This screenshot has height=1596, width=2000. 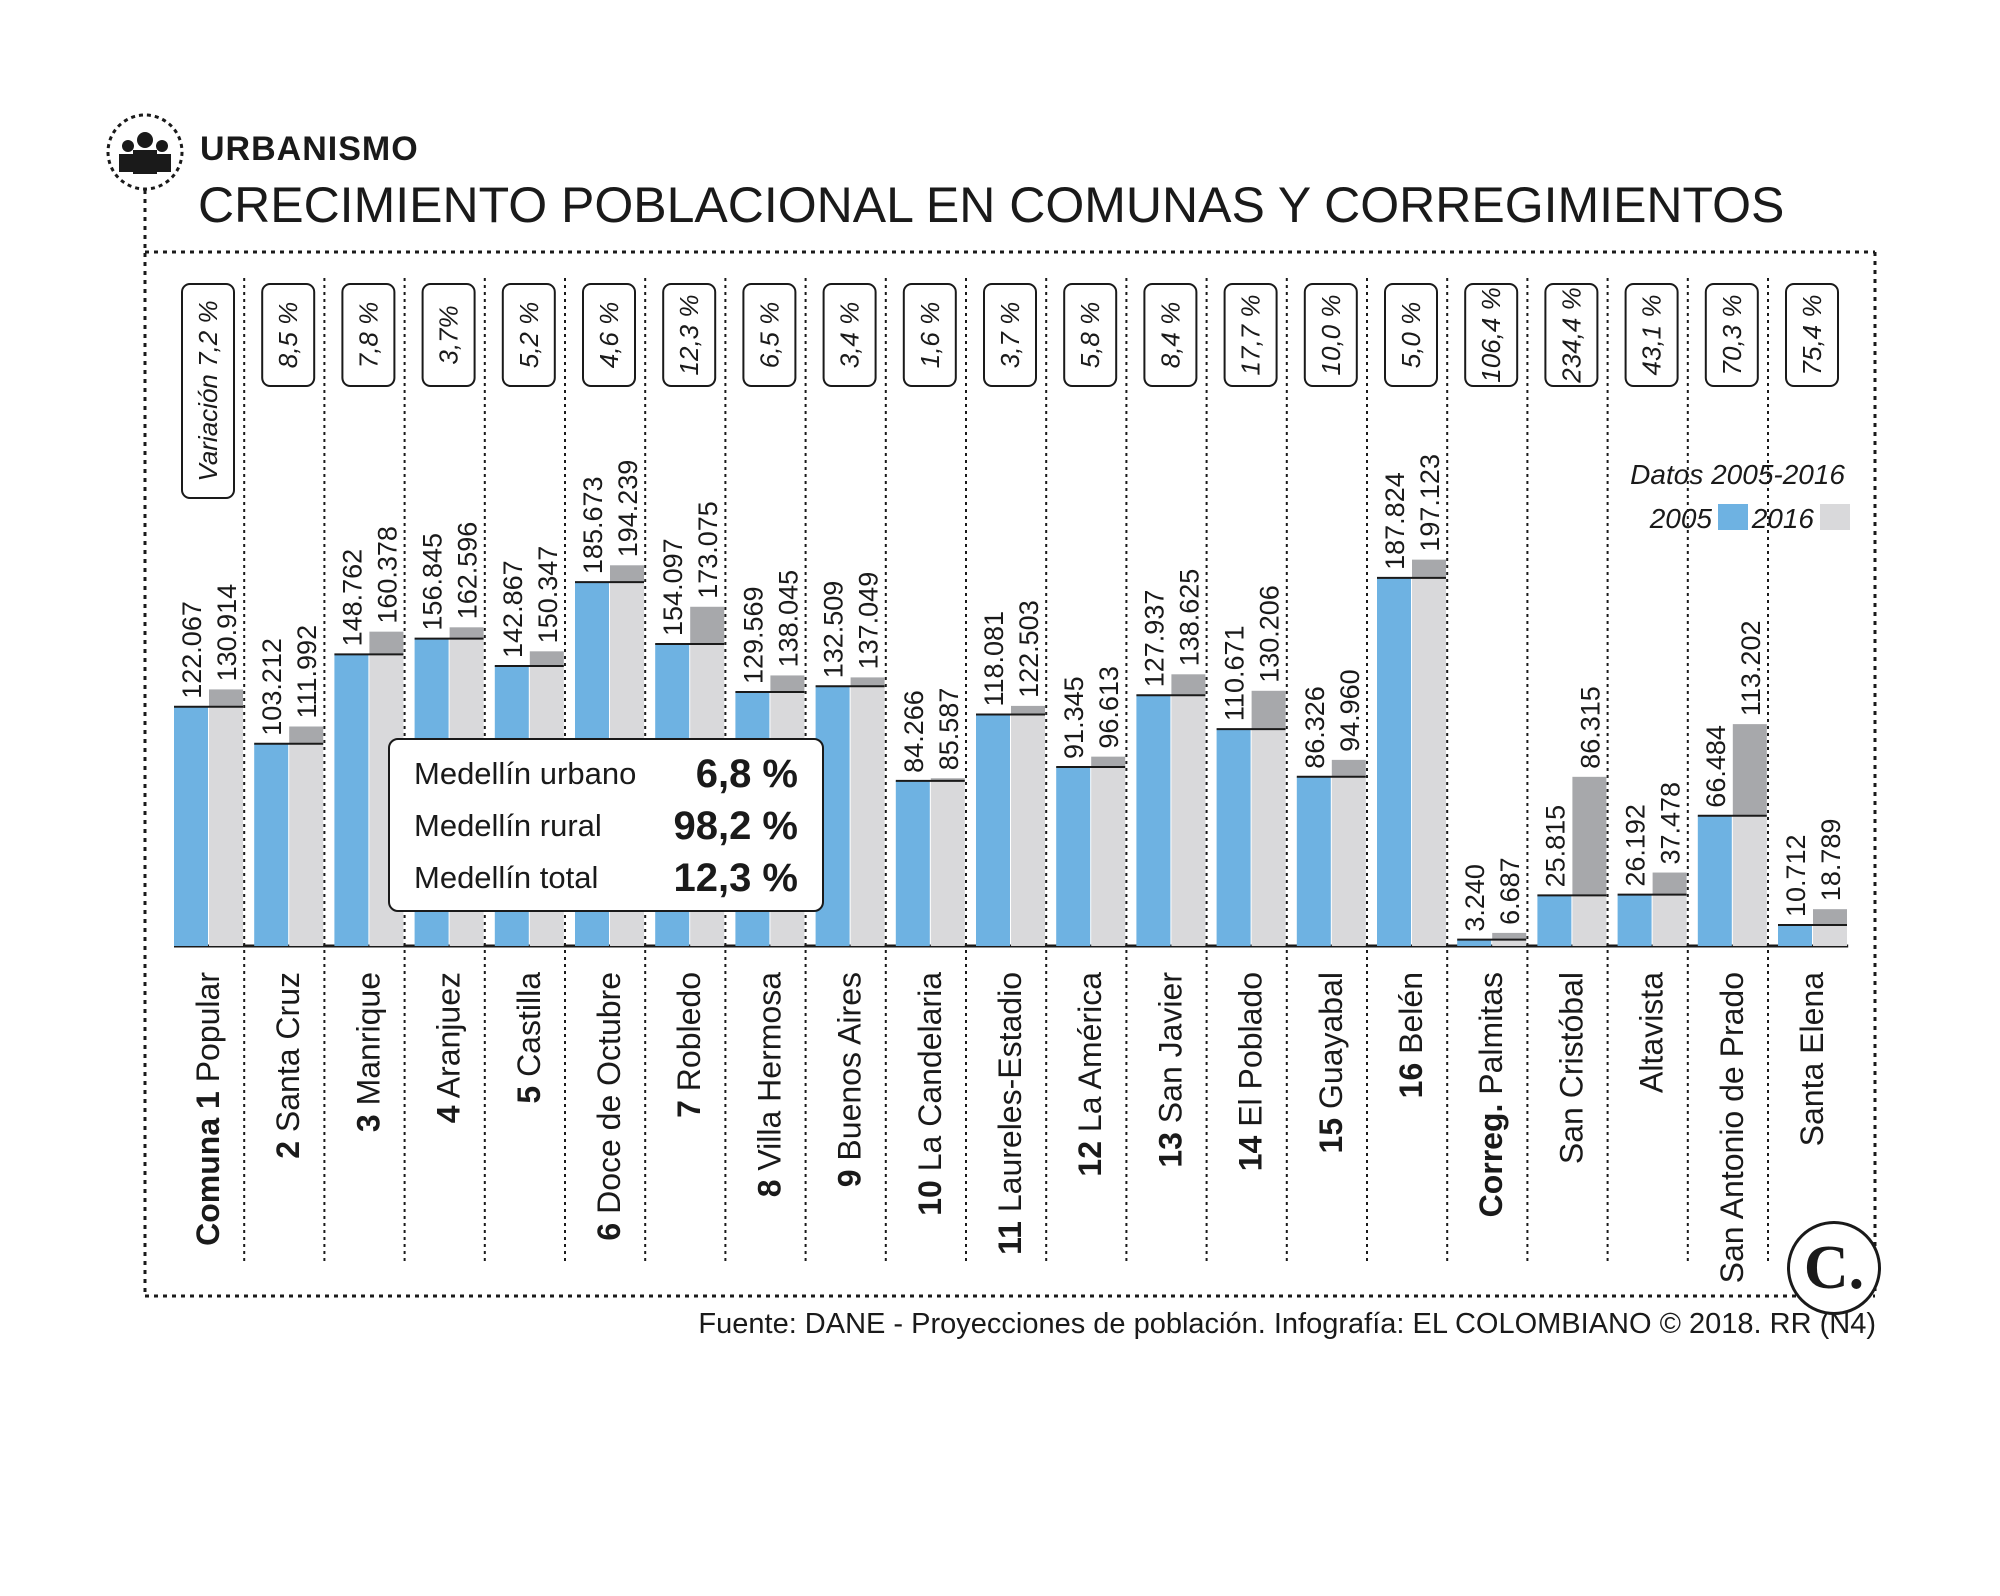 I want to click on category-label: 3 Manrique, so click(x=368, y=1052).